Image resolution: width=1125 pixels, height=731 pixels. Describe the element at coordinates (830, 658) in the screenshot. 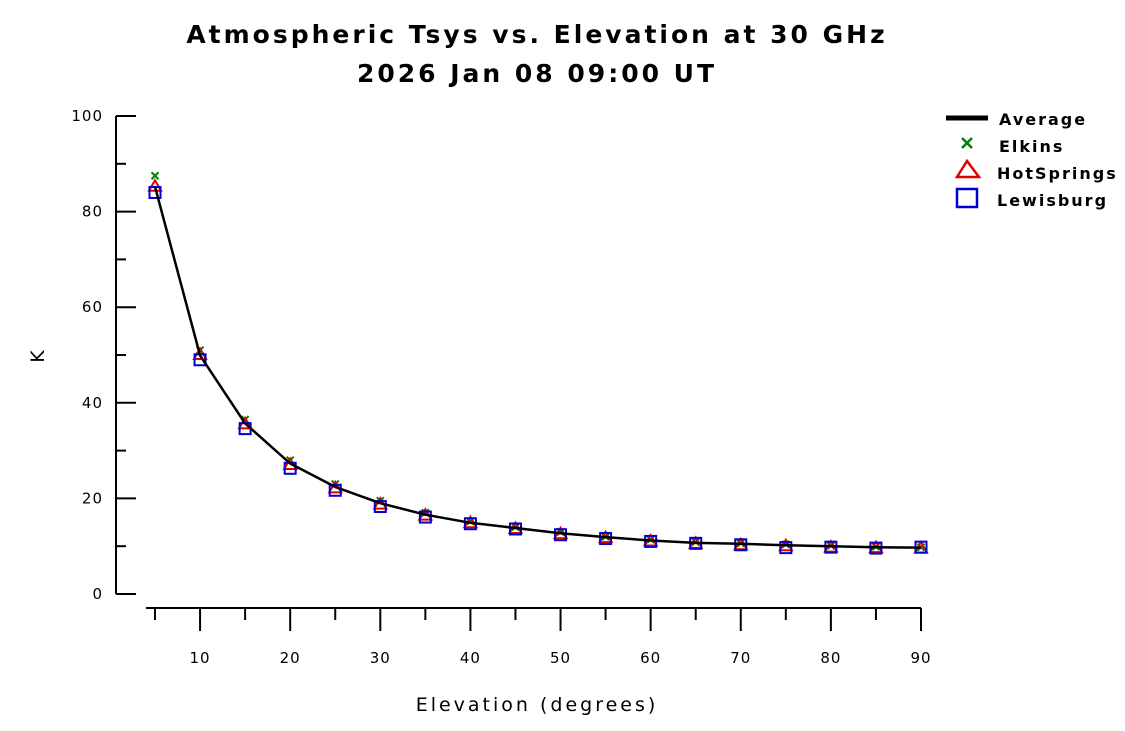

I see `x-tick-label: 80` at that location.